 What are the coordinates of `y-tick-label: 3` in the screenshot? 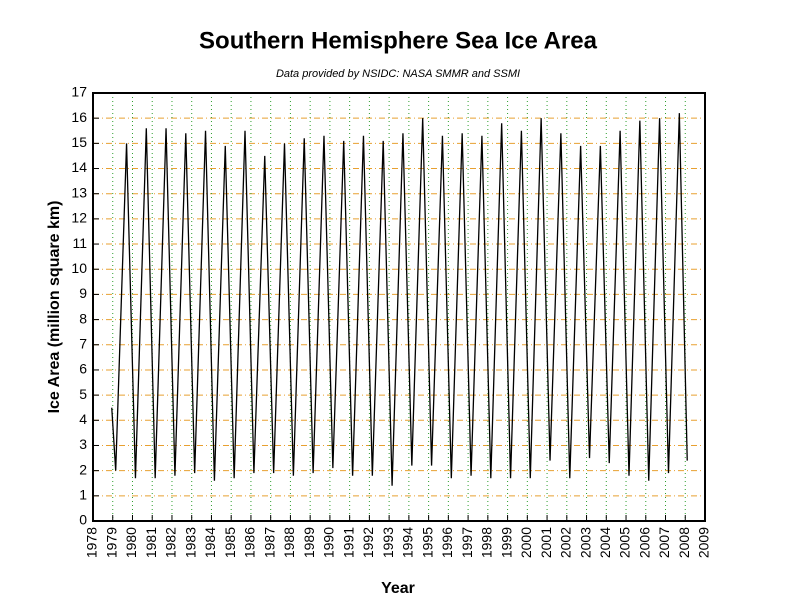 It's located at (83, 444).